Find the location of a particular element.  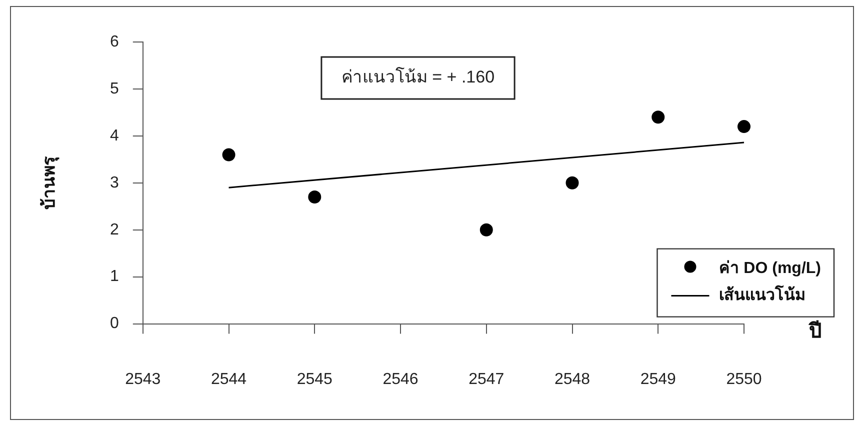

x-tick-label: 2547 is located at coordinates (486, 379).